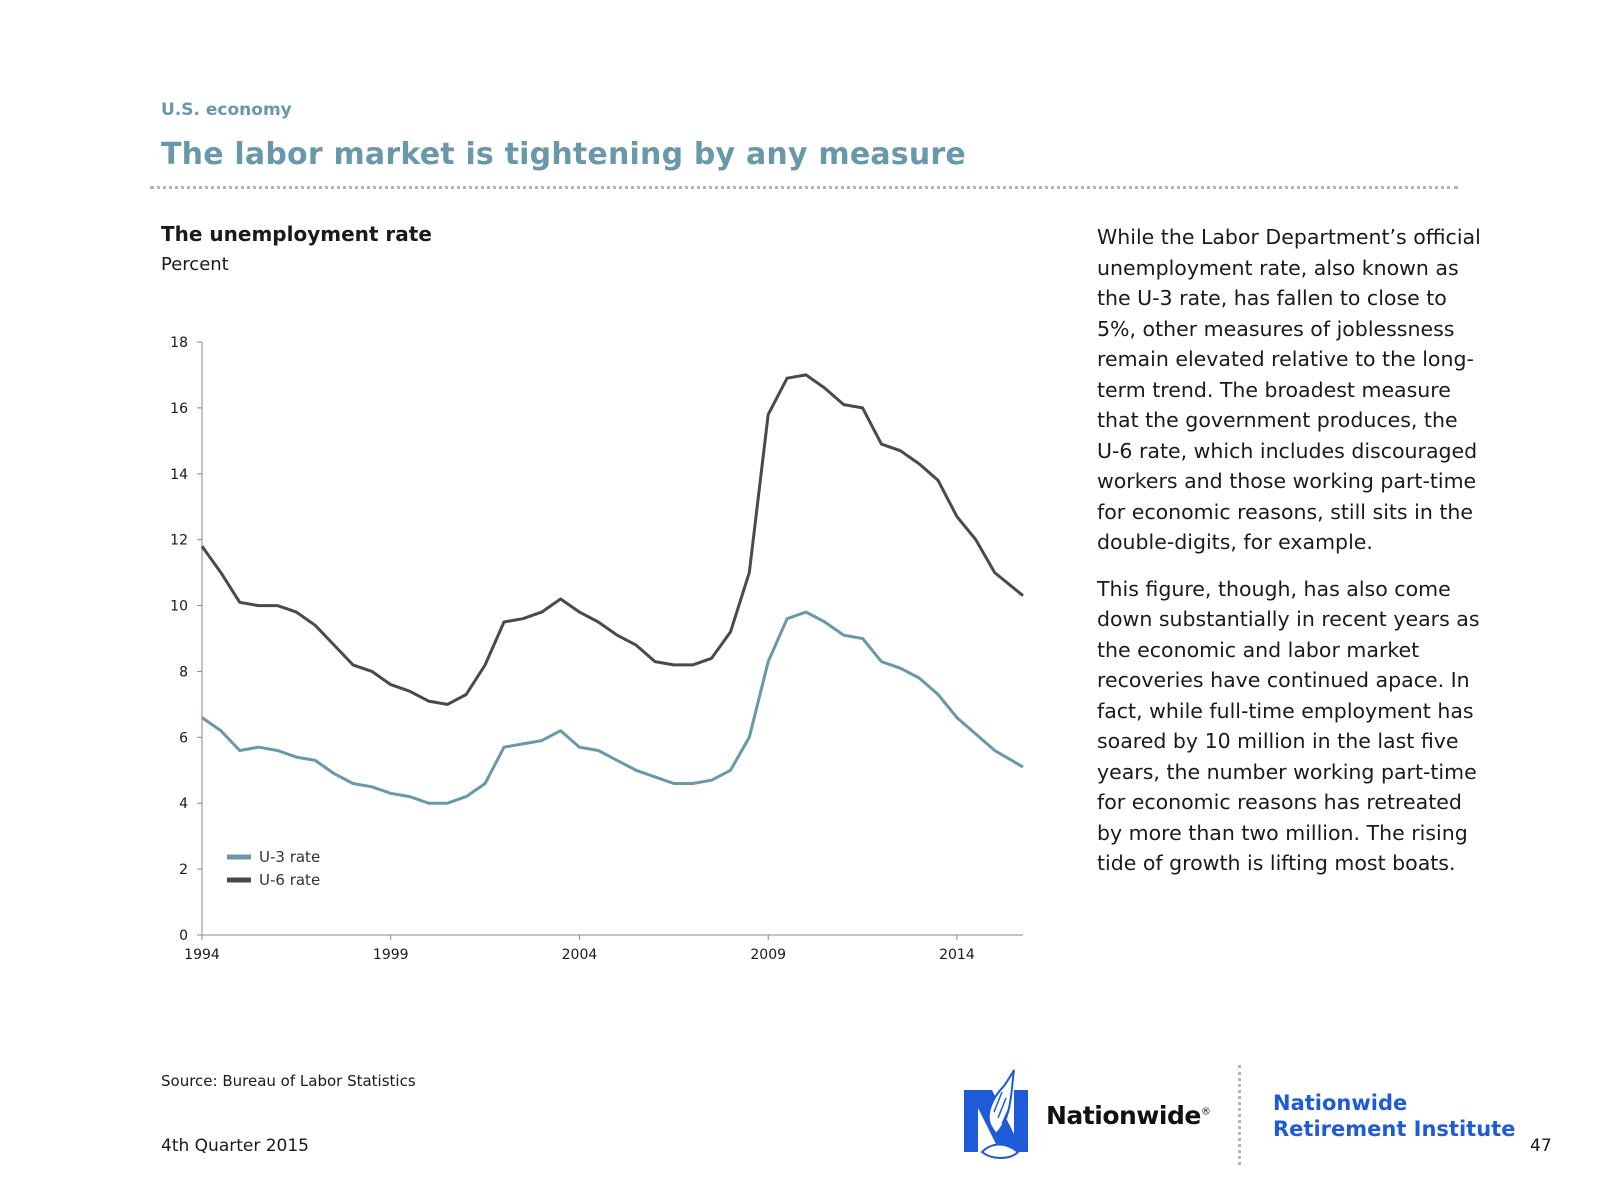 This screenshot has width=1600, height=1200. What do you see at coordinates (179, 475) in the screenshot?
I see `y-tick-label: 14` at bounding box center [179, 475].